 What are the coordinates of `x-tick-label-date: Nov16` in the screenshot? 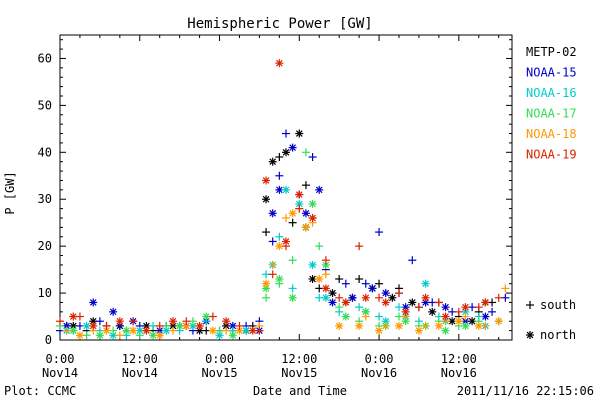 It's located at (379, 373).